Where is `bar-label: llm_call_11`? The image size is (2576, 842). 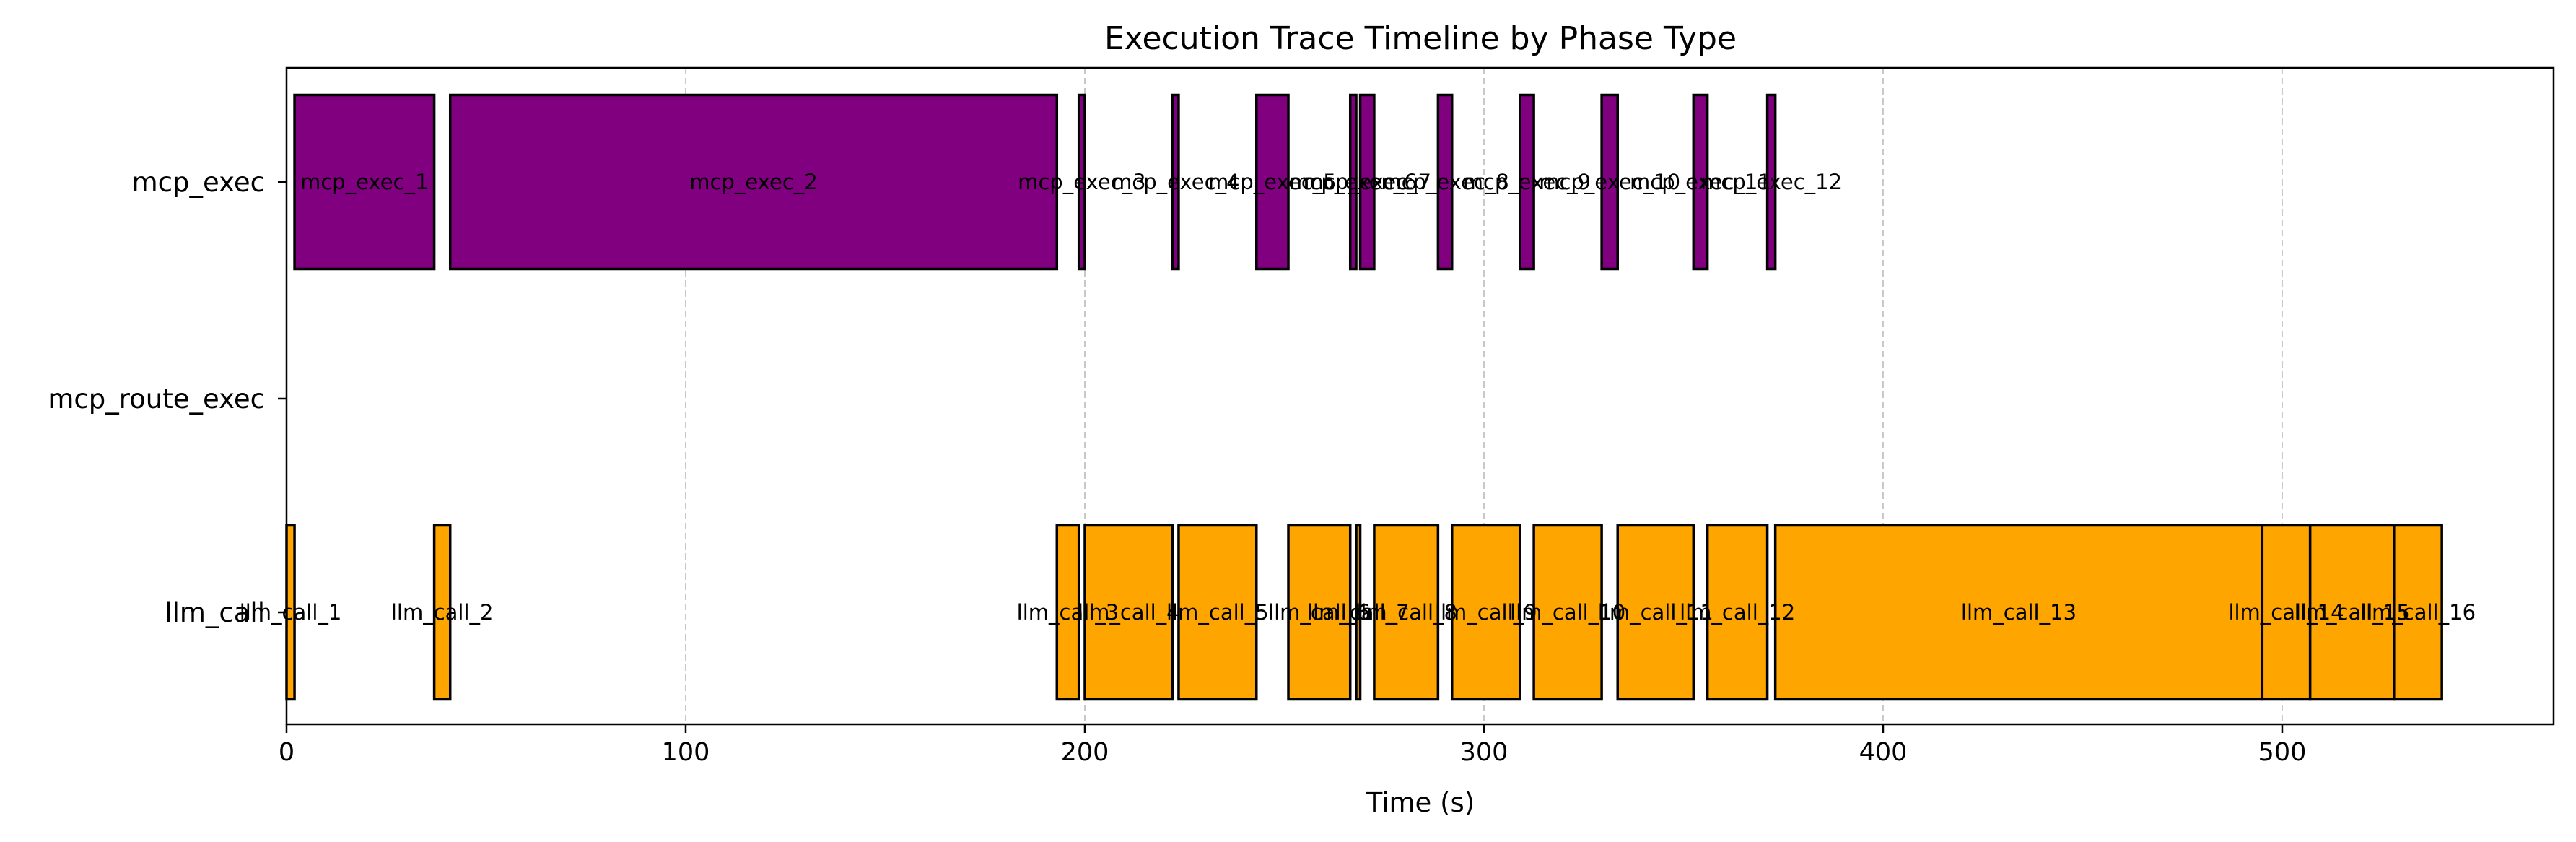
bar-label: llm_call_11 is located at coordinates (1655, 612).